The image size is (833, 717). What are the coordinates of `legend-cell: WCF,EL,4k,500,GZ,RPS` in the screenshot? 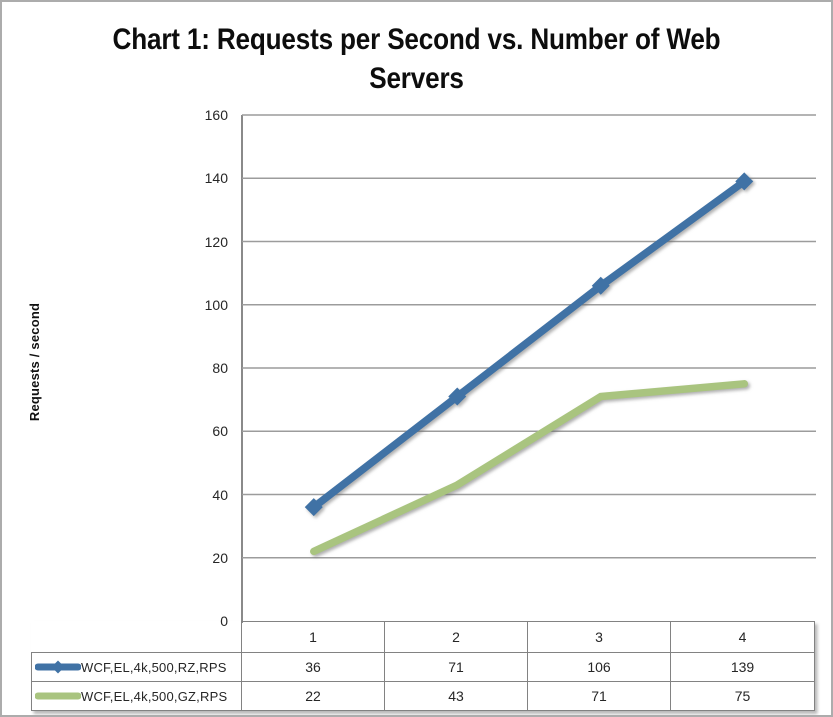 It's located at (136, 696).